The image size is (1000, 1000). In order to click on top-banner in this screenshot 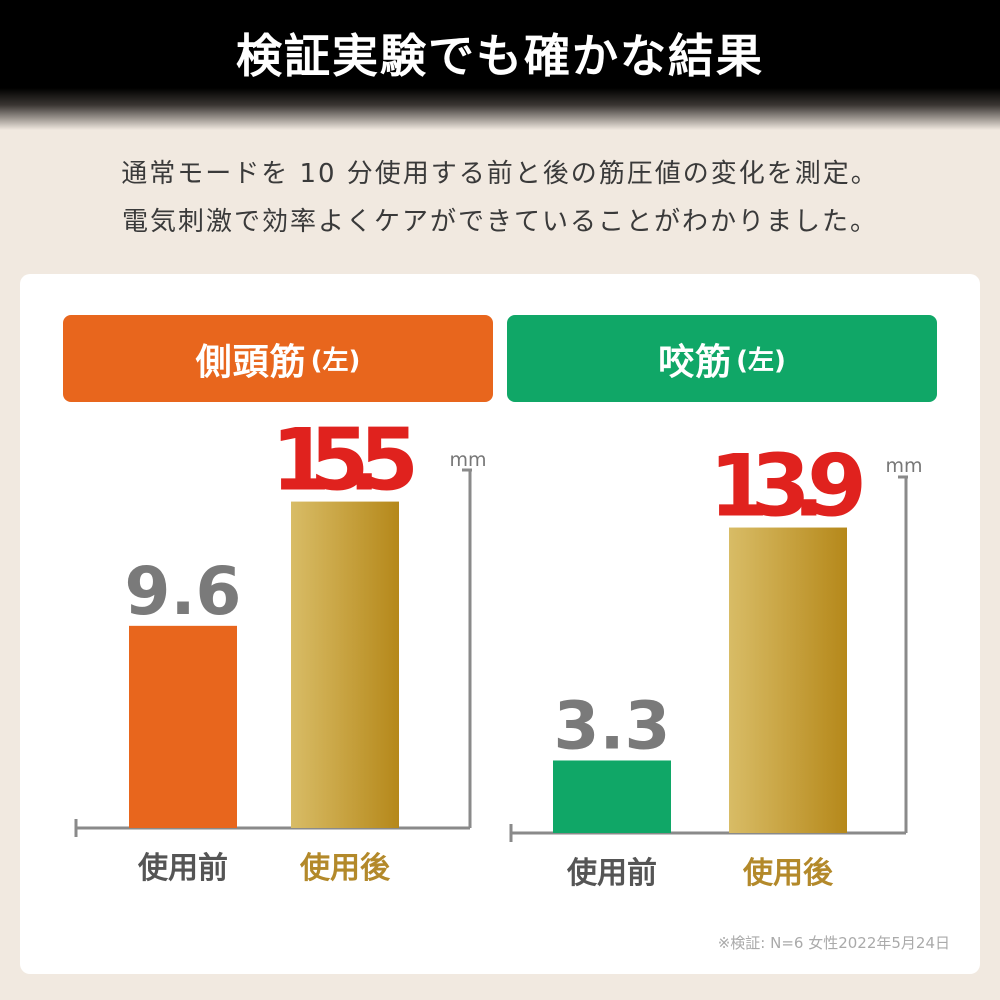, I will do `click(500, 65)`.